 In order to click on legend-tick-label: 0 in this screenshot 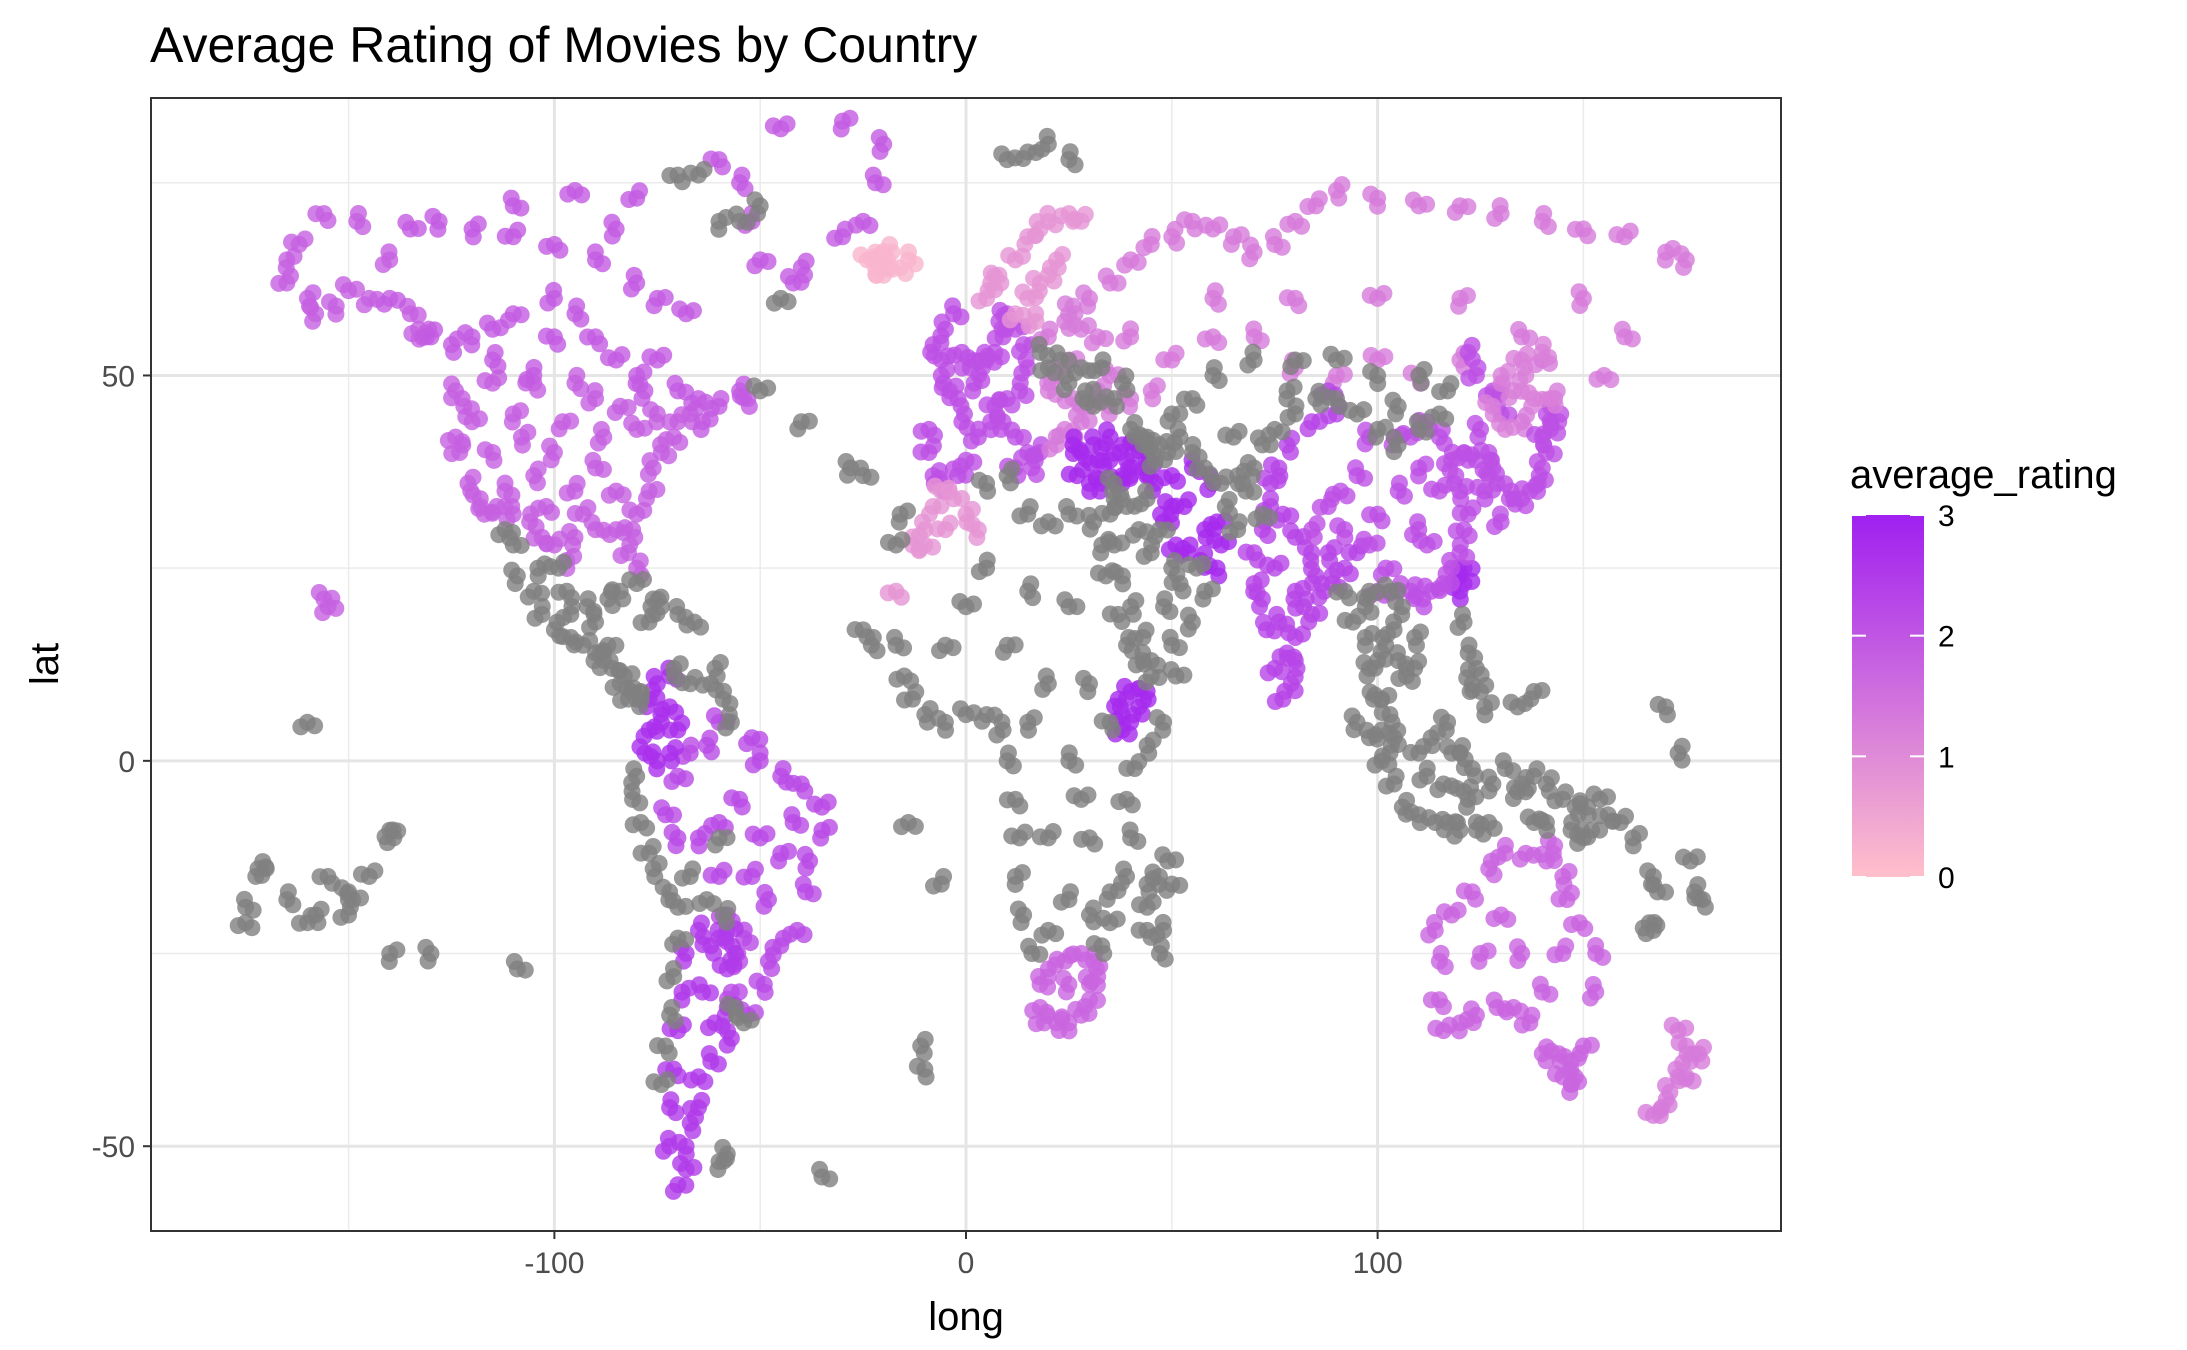, I will do `click(1946, 878)`.